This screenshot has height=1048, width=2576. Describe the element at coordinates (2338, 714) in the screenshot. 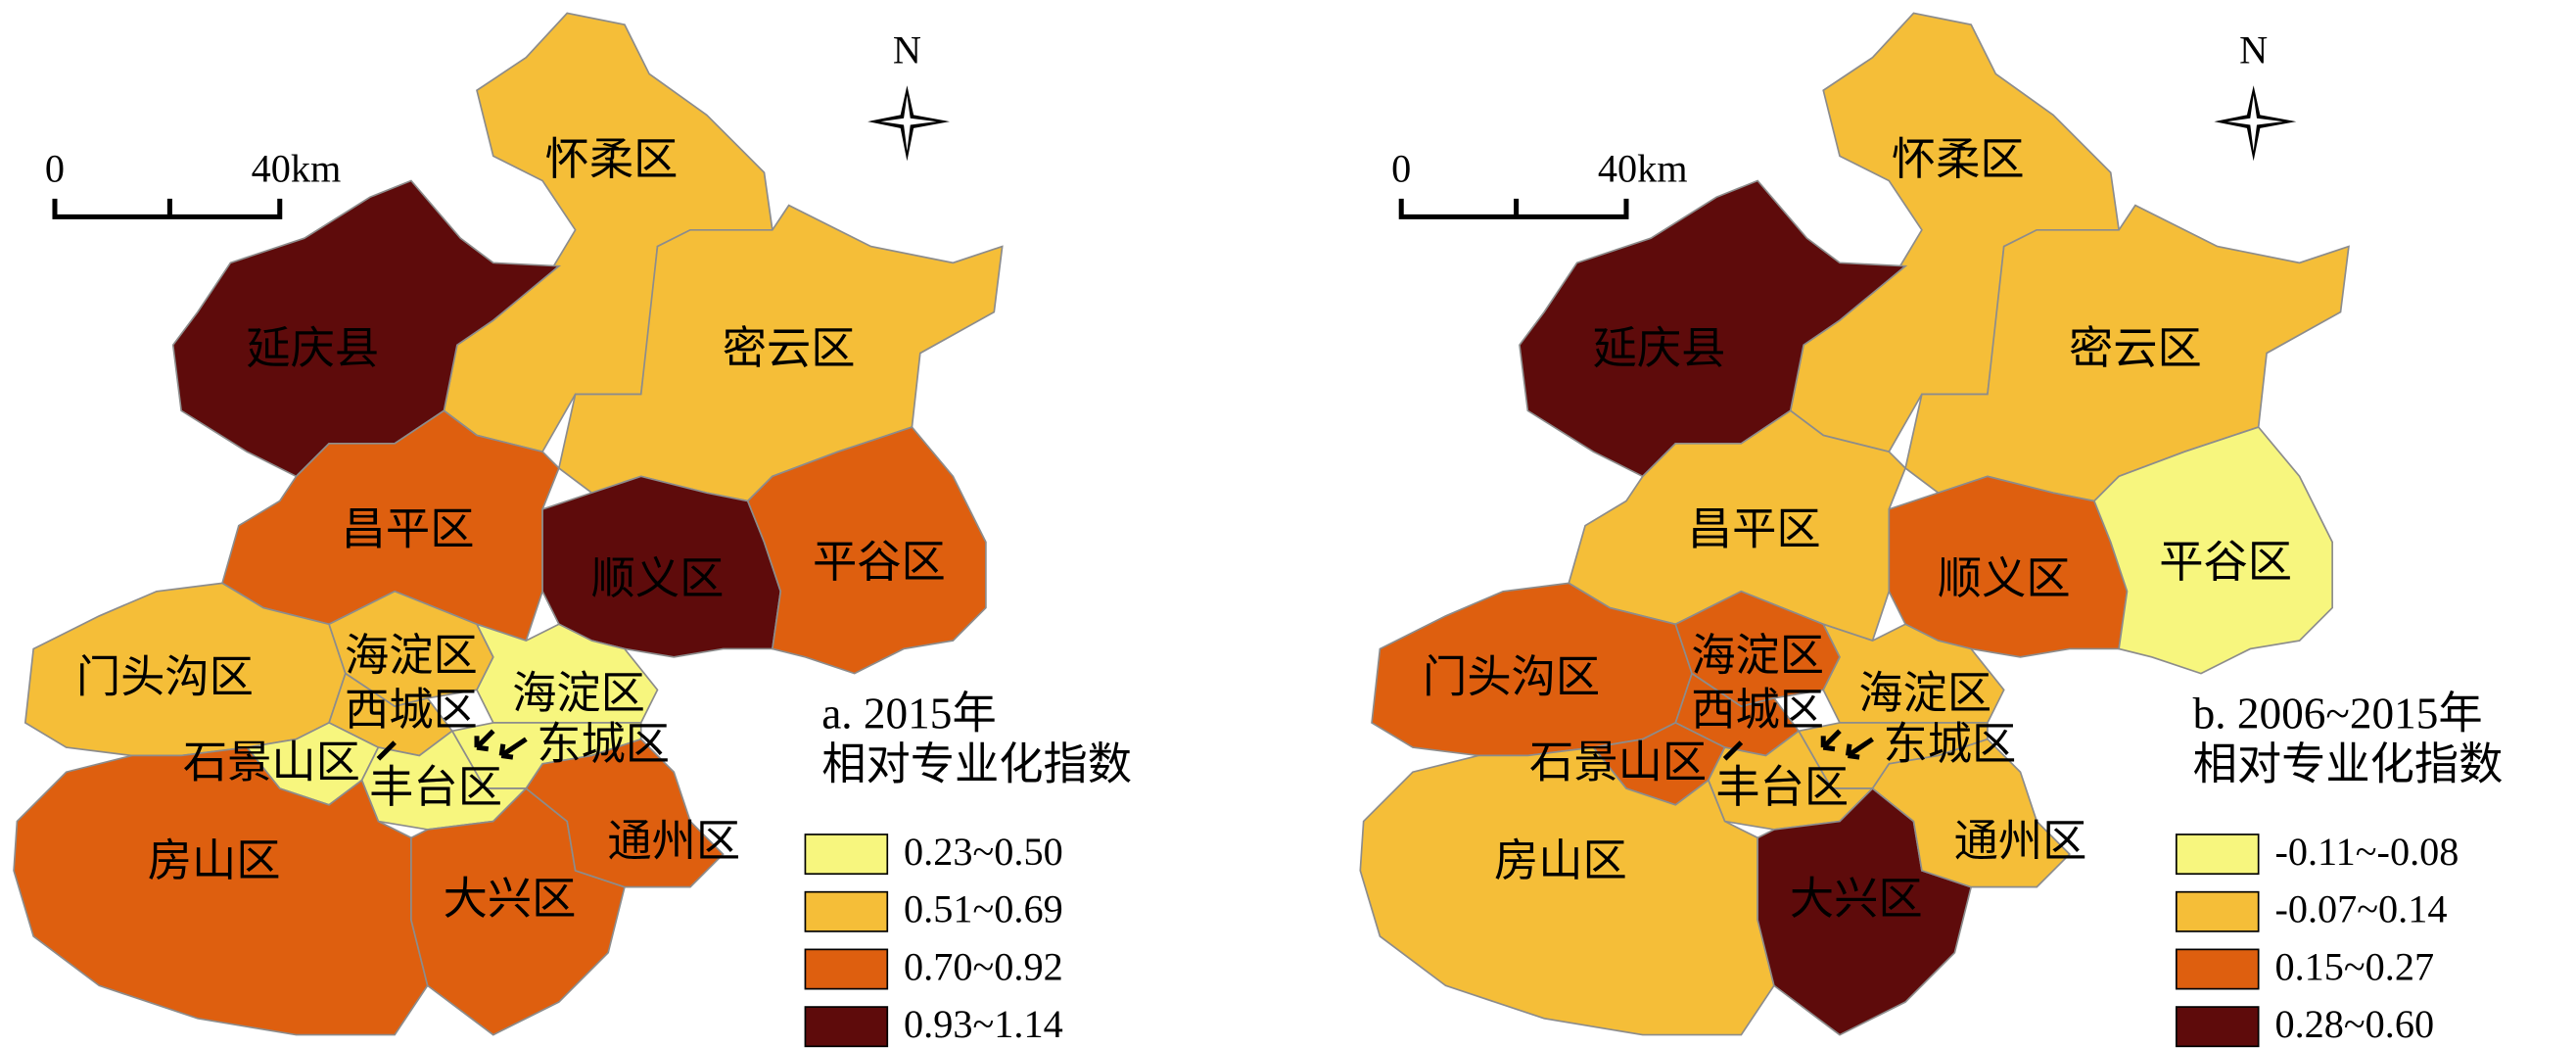

I see `legend-title: b. 2006~2015年` at that location.